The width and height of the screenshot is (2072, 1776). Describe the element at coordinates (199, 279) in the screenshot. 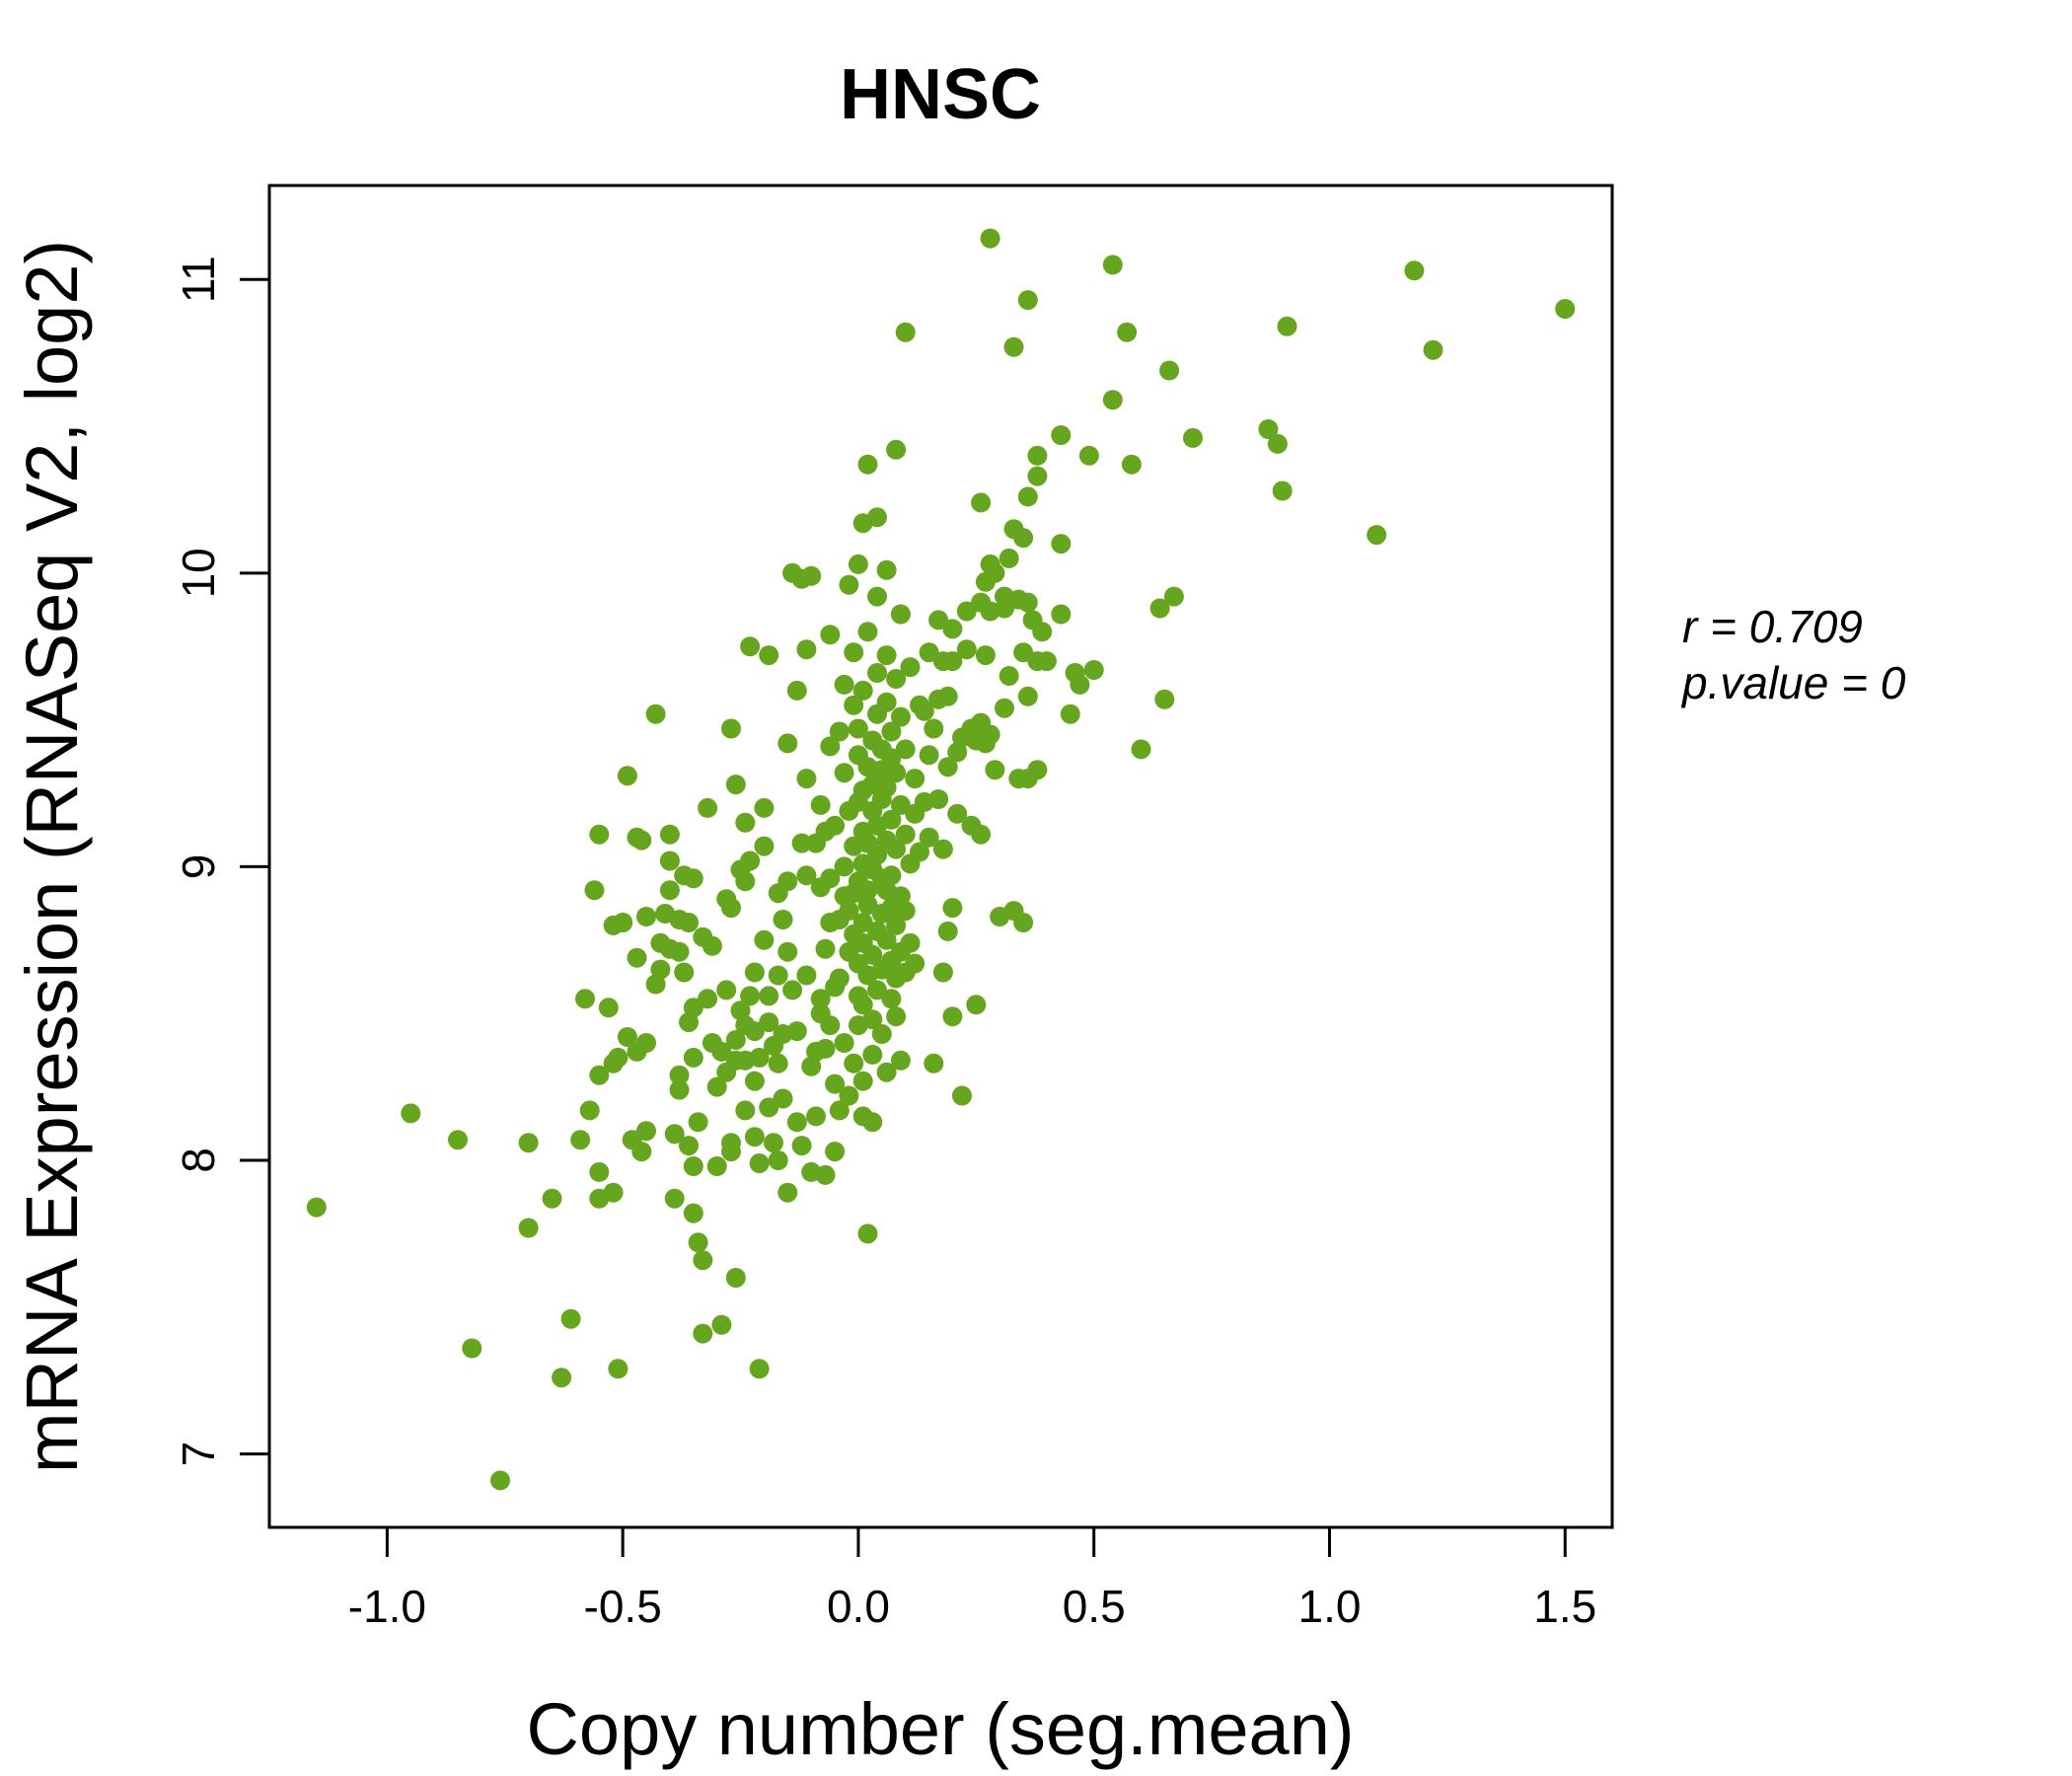

I see `y-tick-label: 11` at that location.